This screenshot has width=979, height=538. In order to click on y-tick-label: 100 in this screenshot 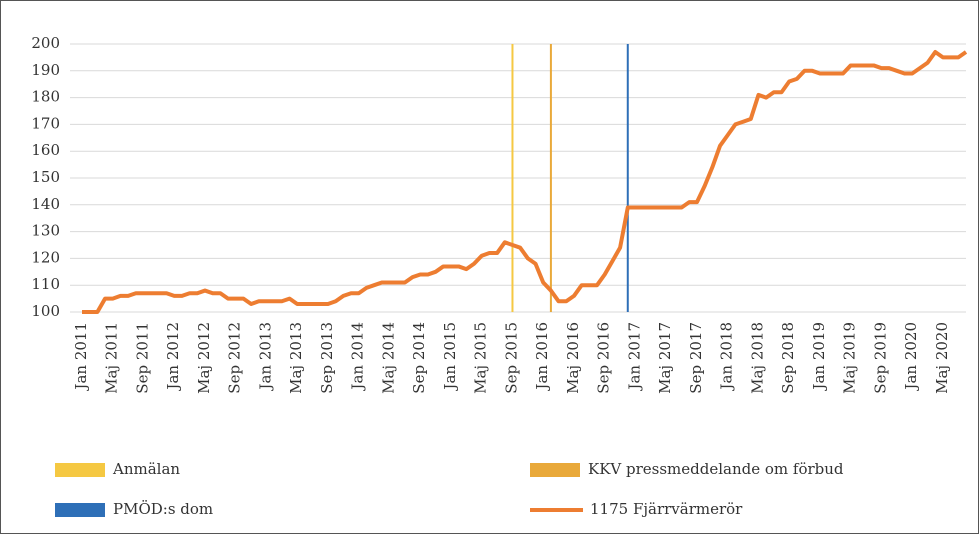, I will do `click(45, 311)`.